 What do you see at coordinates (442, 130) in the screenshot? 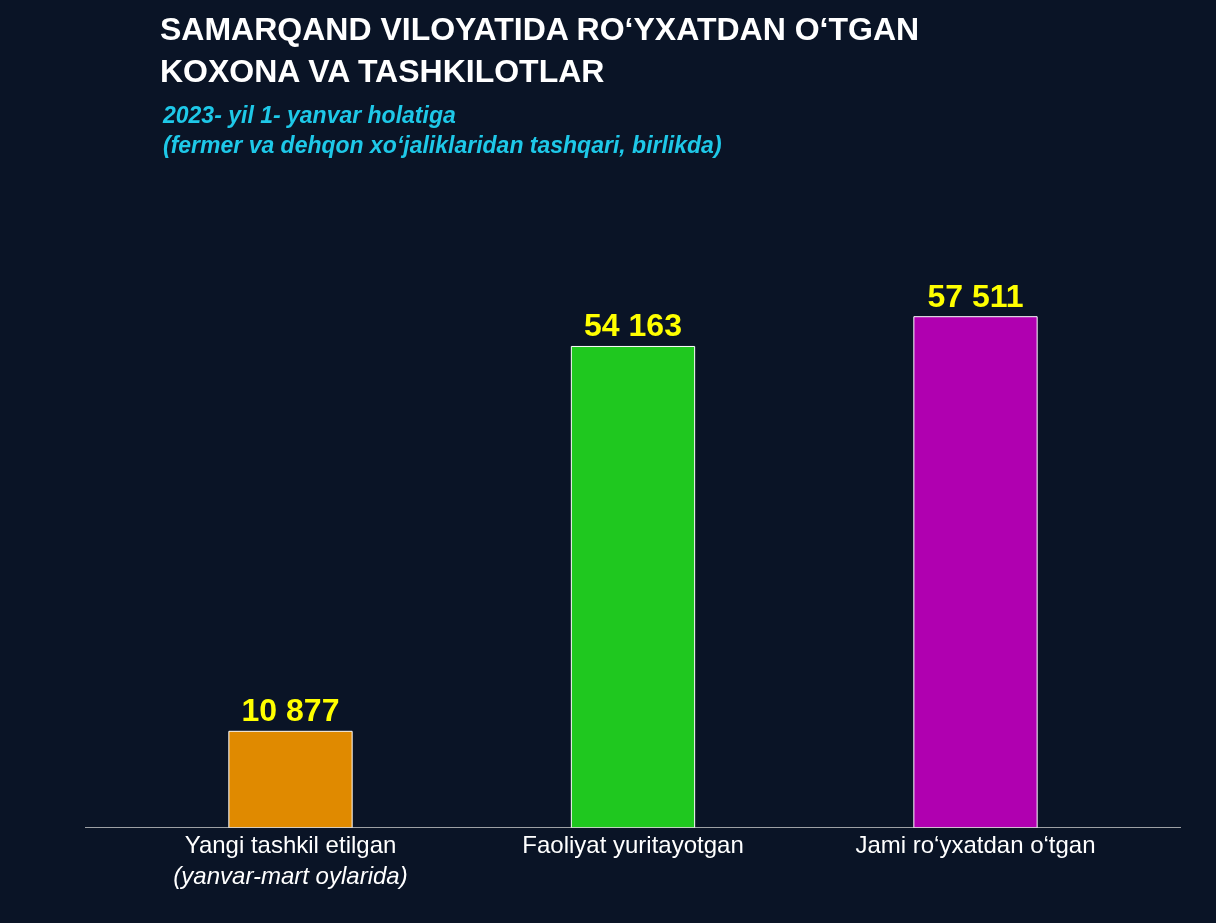
I see `chart-subtitle: 2023- yil 1- yanvar holatiga (fermer va dehqon xo‘jaliklaridan tashqari, birlikda)` at bounding box center [442, 130].